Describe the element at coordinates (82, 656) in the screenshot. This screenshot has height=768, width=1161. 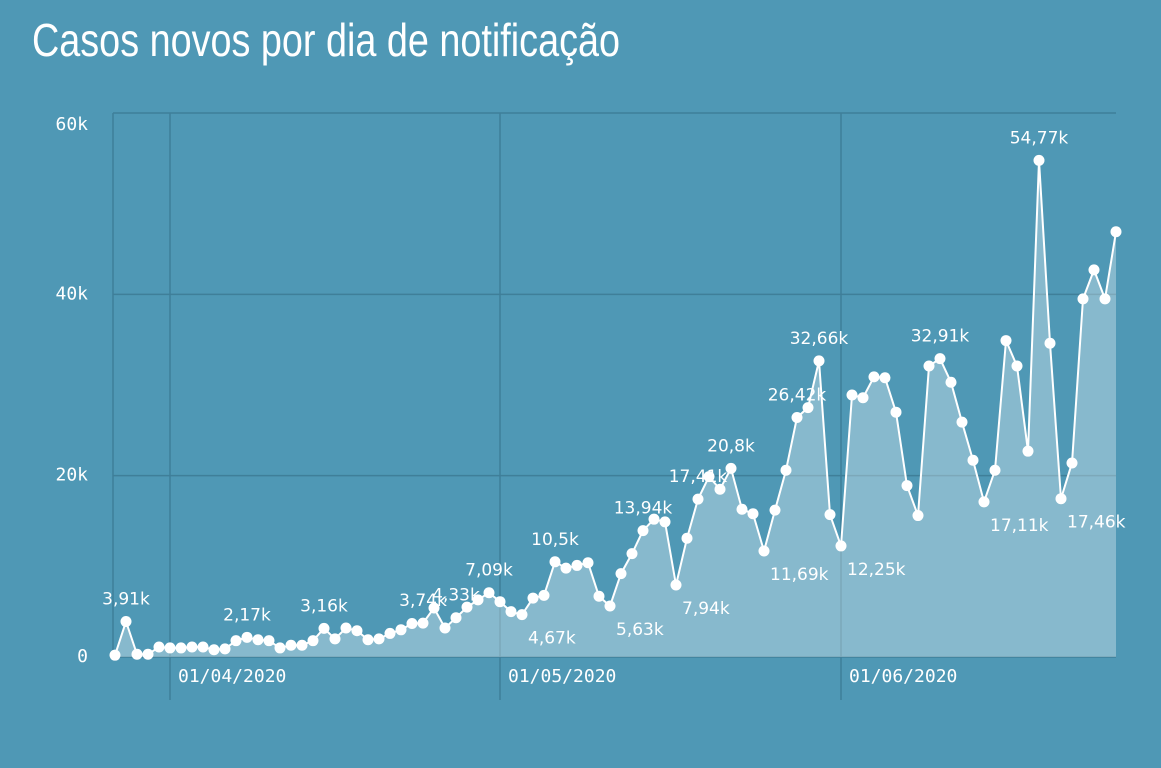
I see `y-tick-label: 0` at that location.